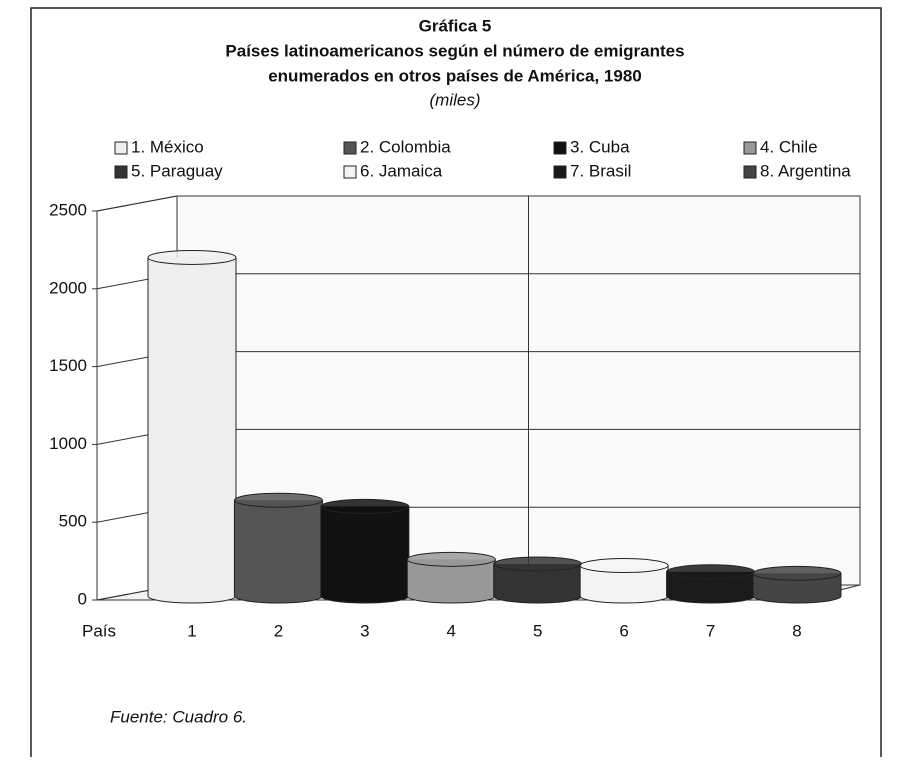  I want to click on x-tick-label: 6, so click(623, 630).